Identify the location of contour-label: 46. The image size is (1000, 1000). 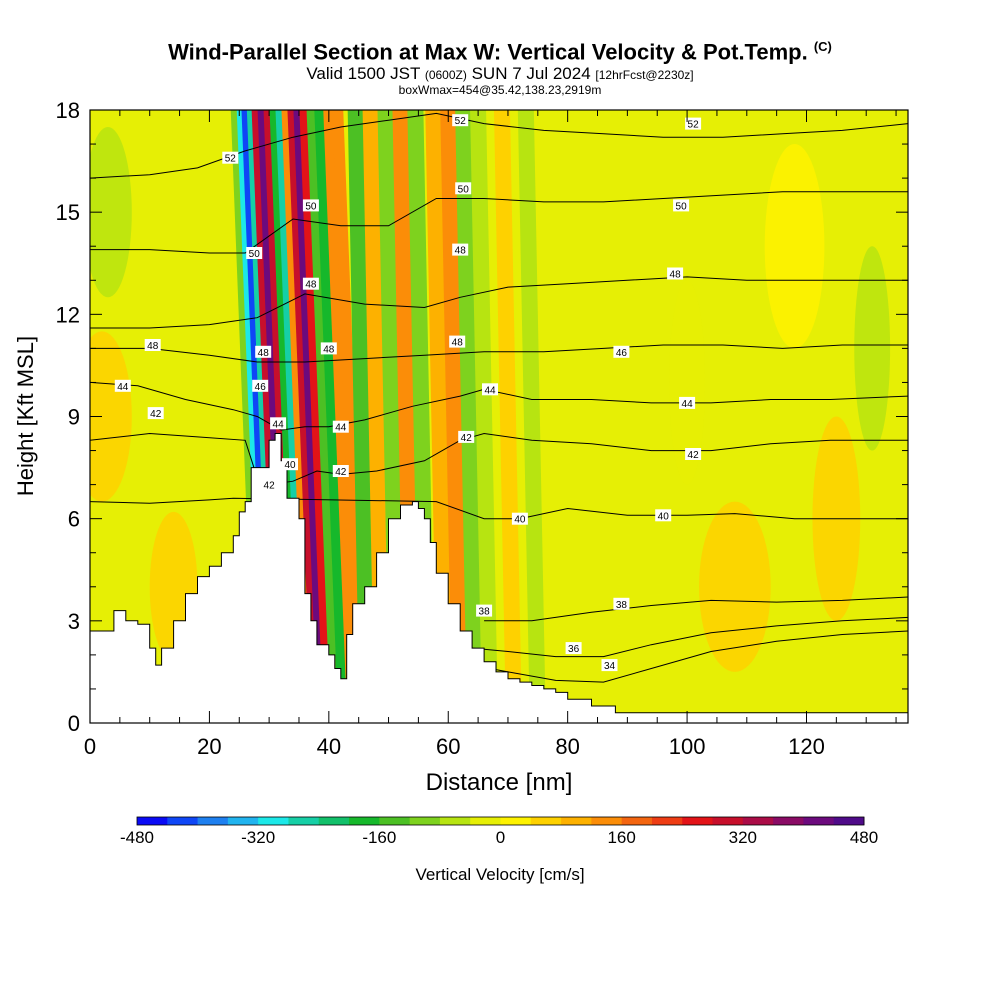
(621, 352).